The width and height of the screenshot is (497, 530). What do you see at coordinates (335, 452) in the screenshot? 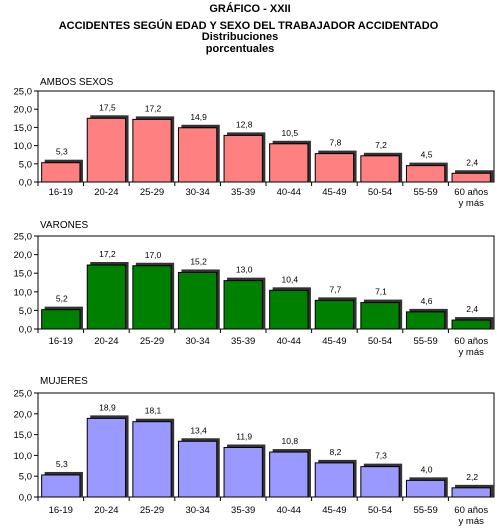
I see `bar-value-label: 8,2` at bounding box center [335, 452].